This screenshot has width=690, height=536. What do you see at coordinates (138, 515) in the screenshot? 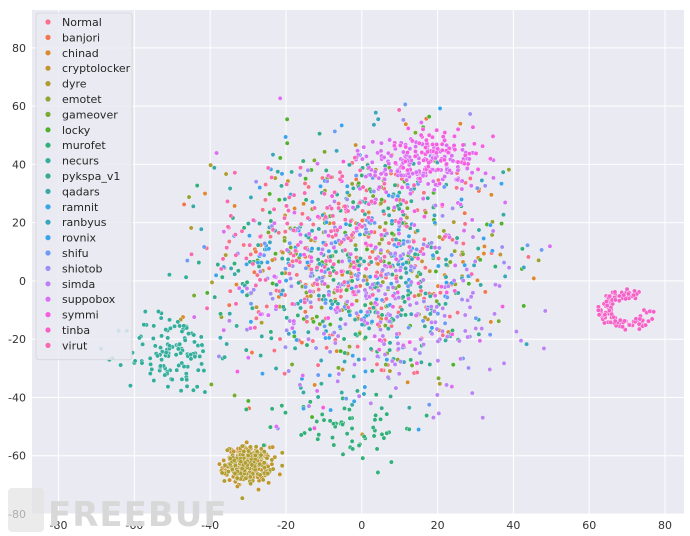
I see `watermark-text: FREEBUF` at bounding box center [138, 515].